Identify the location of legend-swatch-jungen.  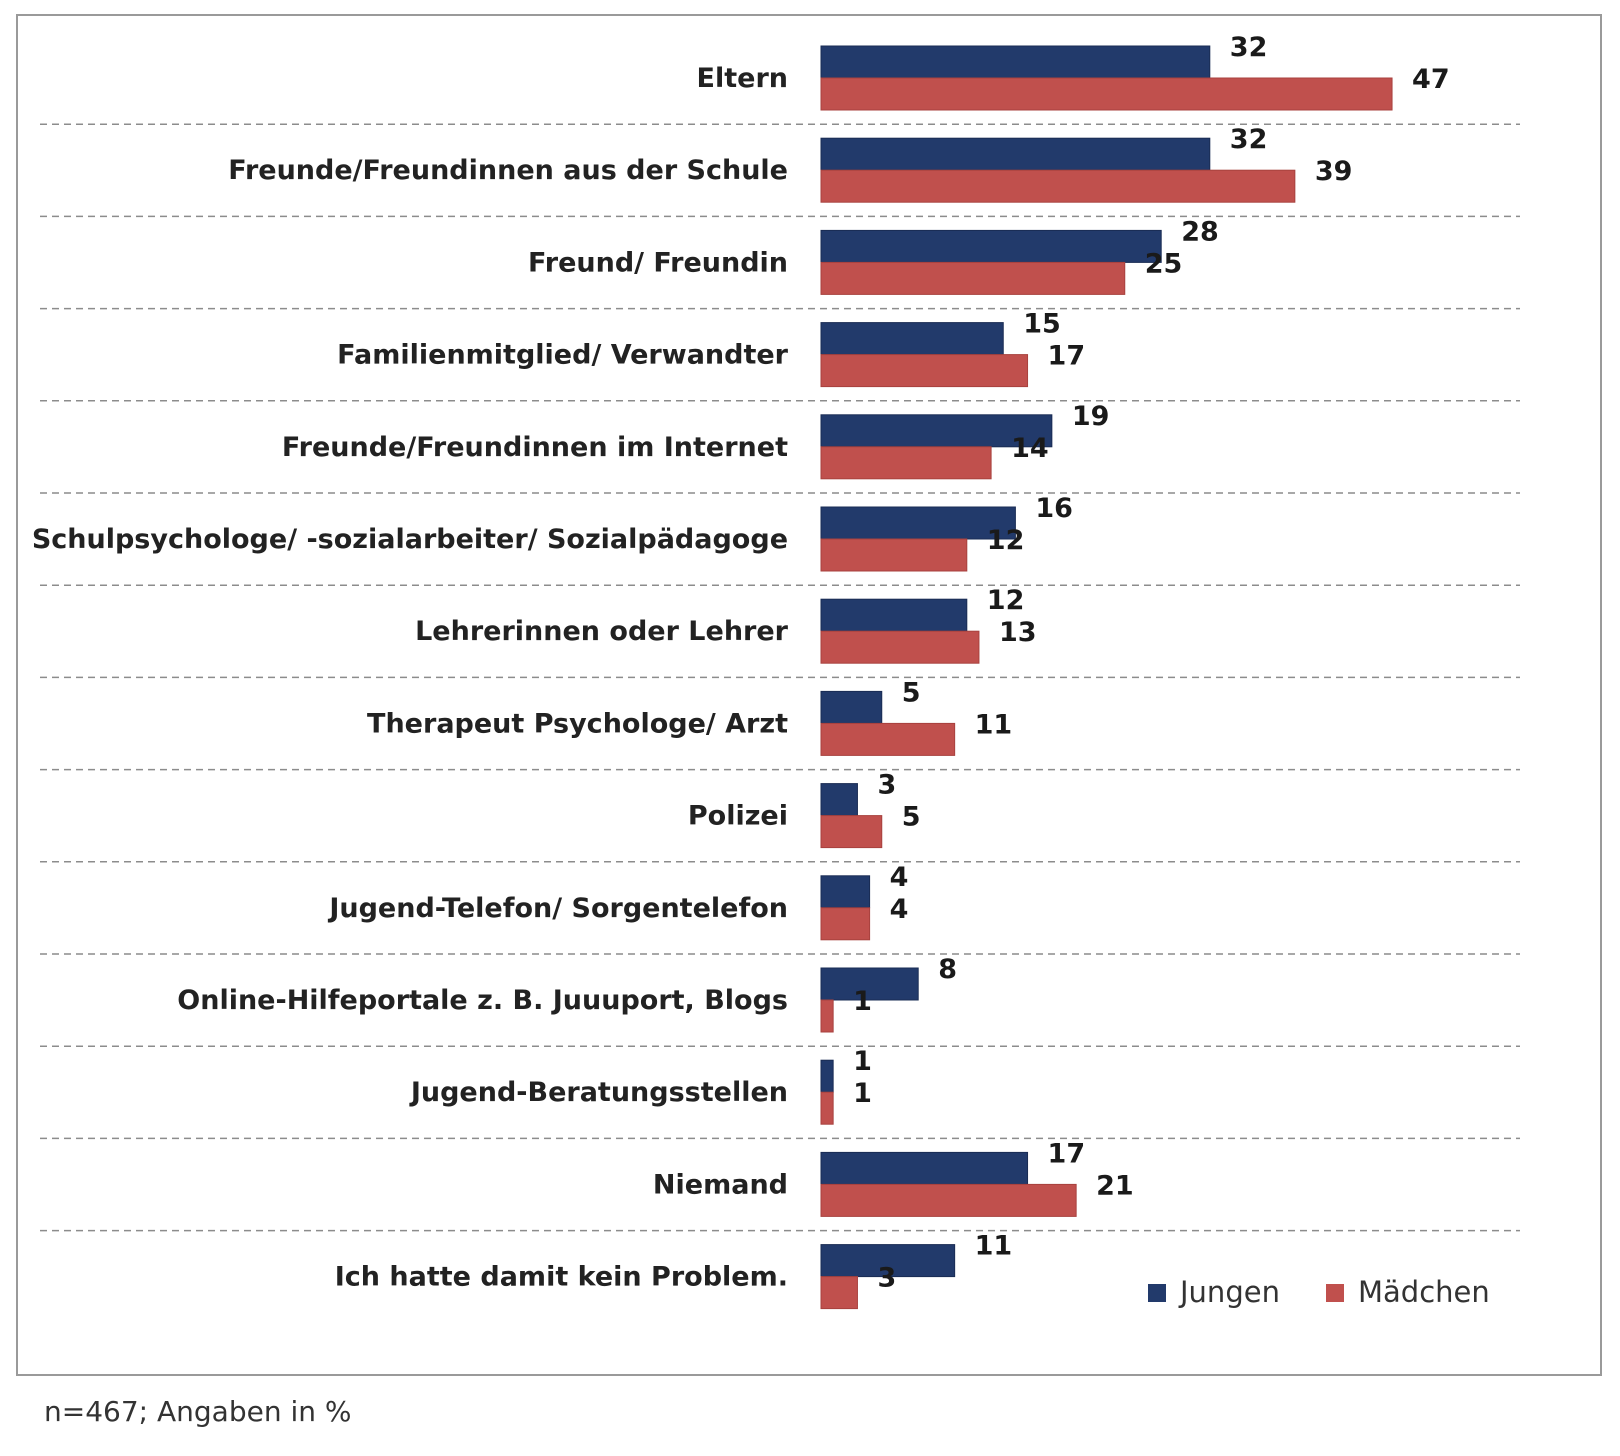
(1157, 1293).